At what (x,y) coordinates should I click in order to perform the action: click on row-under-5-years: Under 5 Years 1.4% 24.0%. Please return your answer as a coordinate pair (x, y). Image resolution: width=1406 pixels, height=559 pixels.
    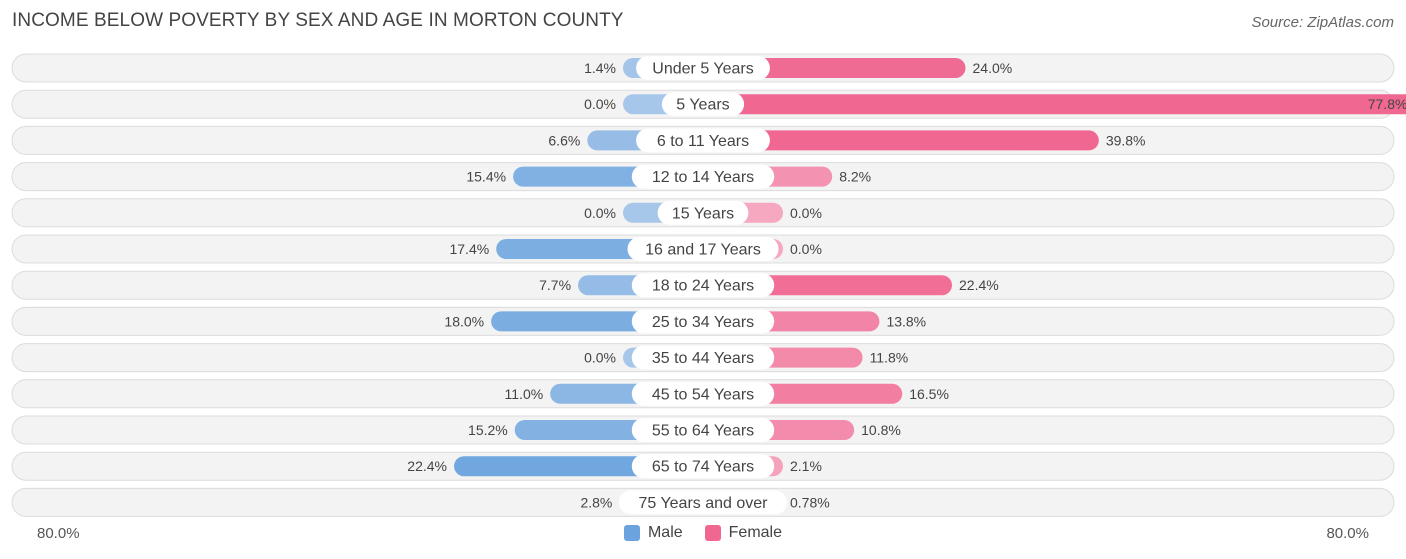
    Looking at the image, I should click on (703, 68).